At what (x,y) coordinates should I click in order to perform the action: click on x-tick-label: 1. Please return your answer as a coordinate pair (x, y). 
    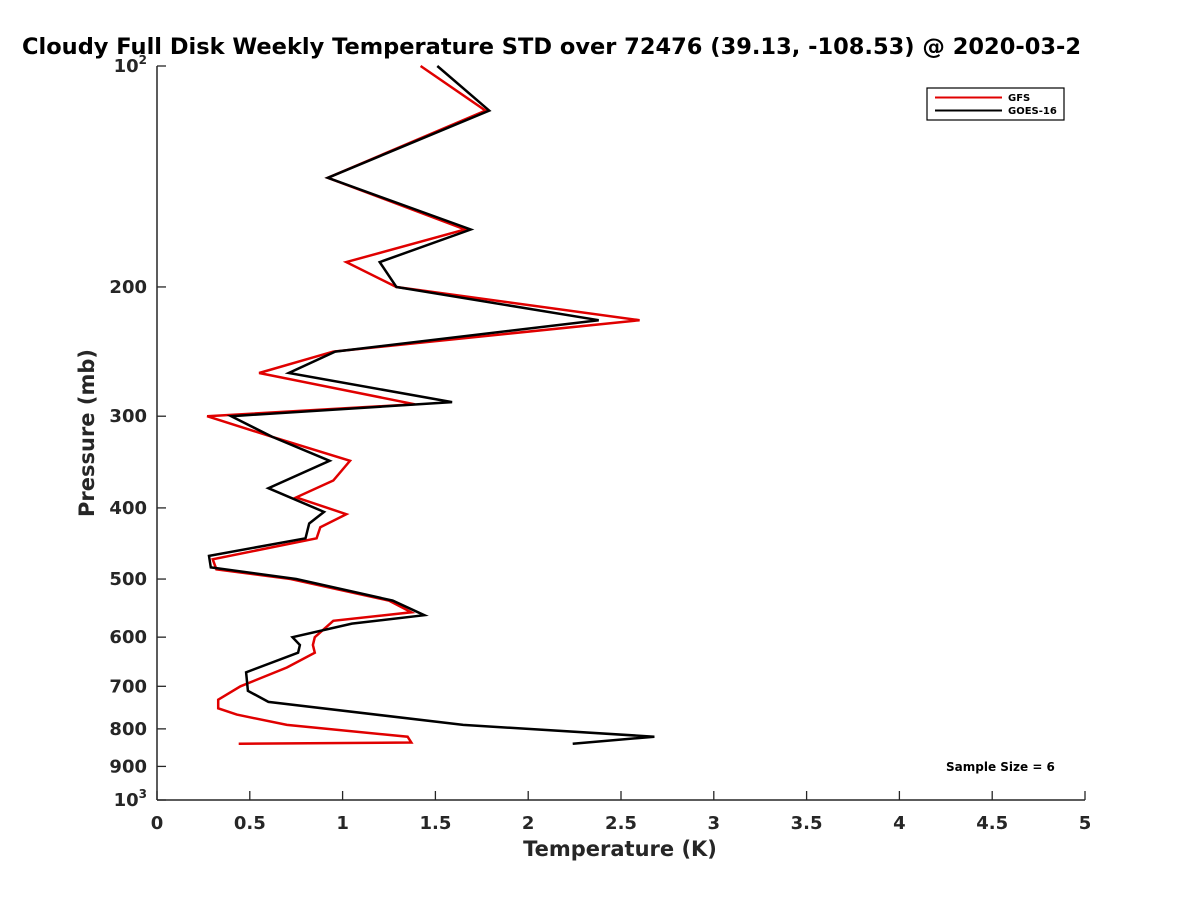
    Looking at the image, I should click on (342, 823).